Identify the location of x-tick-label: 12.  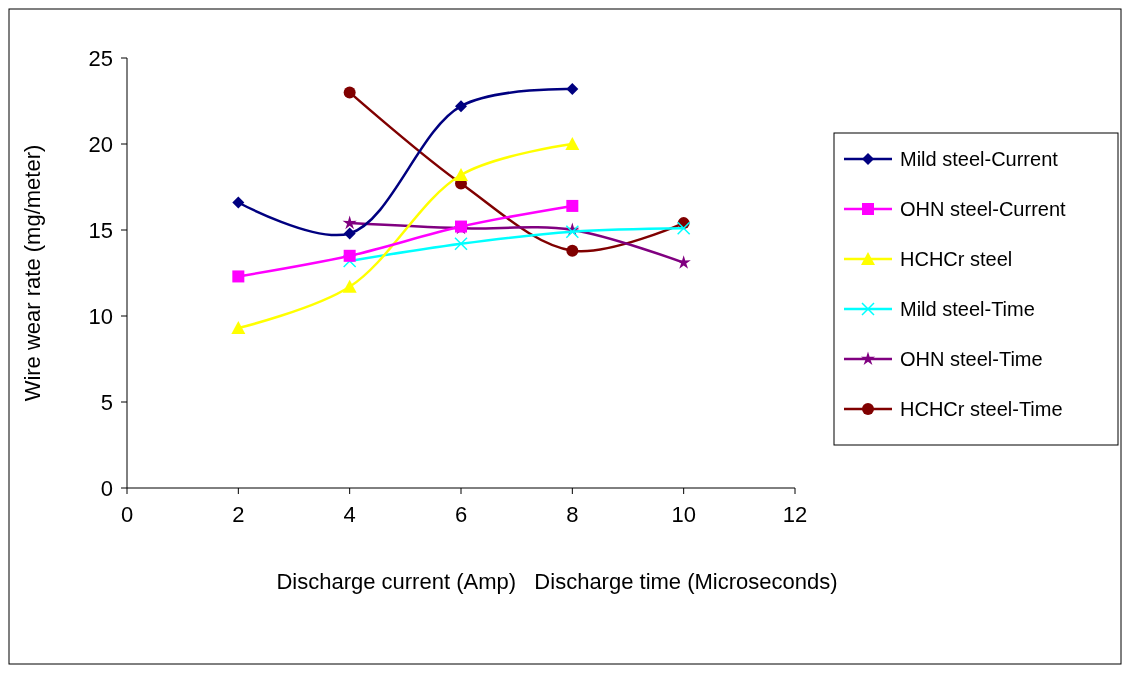
(795, 514).